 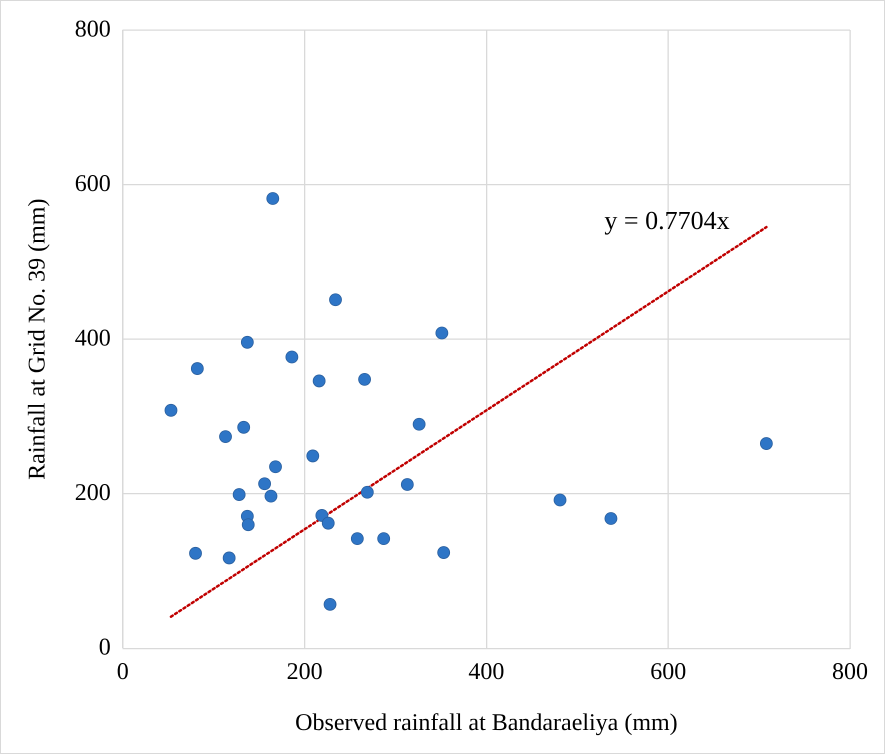 What do you see at coordinates (486, 723) in the screenshot?
I see `x-axis-title: Observed rainfall at Bandaraeliya (mm)` at bounding box center [486, 723].